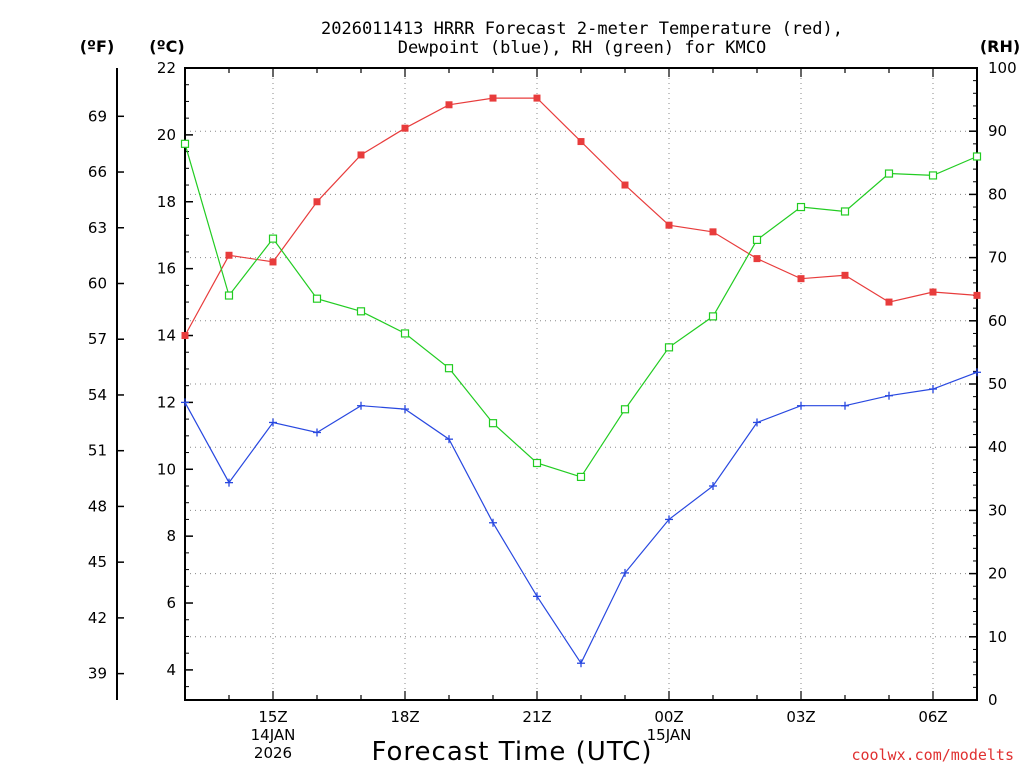 This screenshot has height=768, width=1024. I want to click on fahrenheit-tick-label: 66, so click(97, 172).